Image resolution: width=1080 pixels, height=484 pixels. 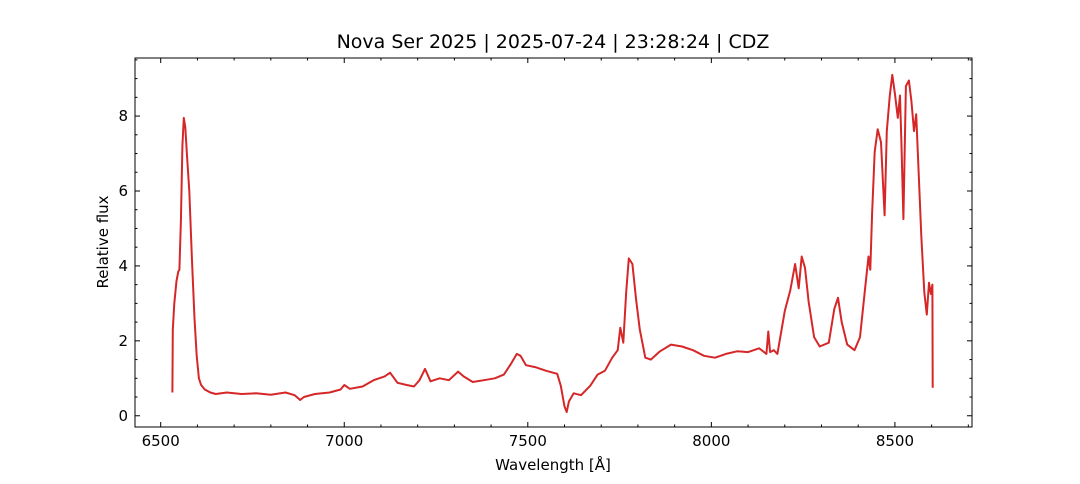 I want to click on y-tick-label: 6, so click(x=123, y=191).